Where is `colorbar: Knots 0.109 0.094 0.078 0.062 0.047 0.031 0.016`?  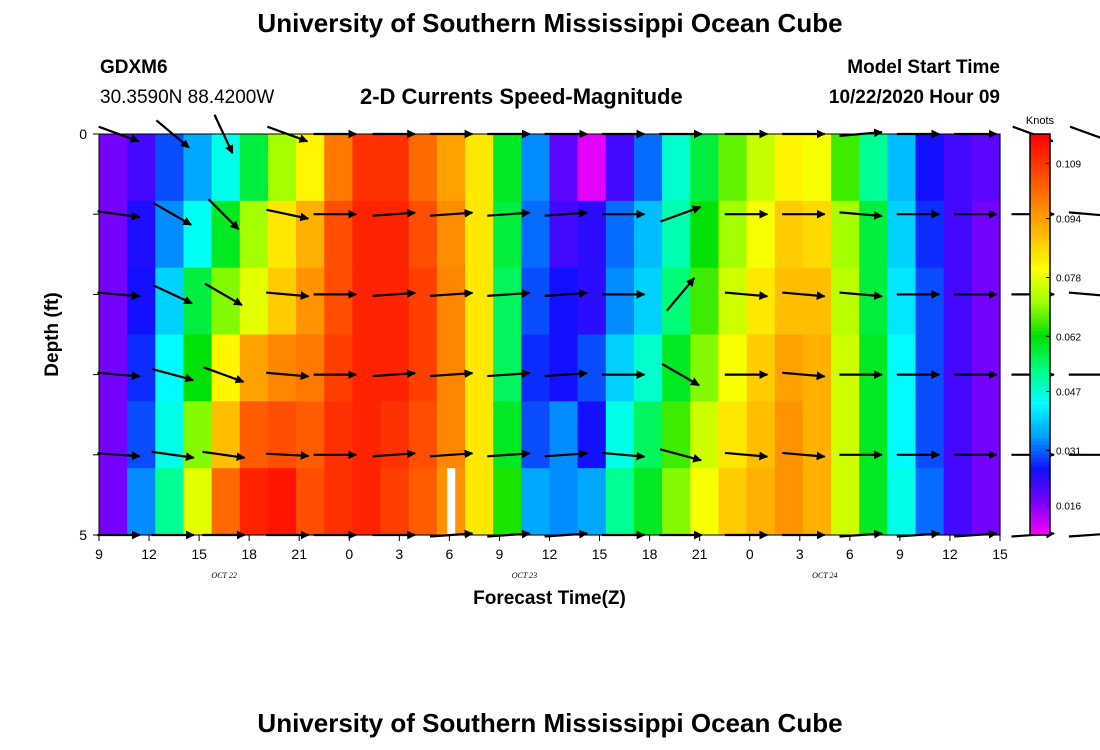 colorbar: Knots 0.109 0.094 0.078 0.062 0.047 0.031 0.016 is located at coordinates (1053, 325).